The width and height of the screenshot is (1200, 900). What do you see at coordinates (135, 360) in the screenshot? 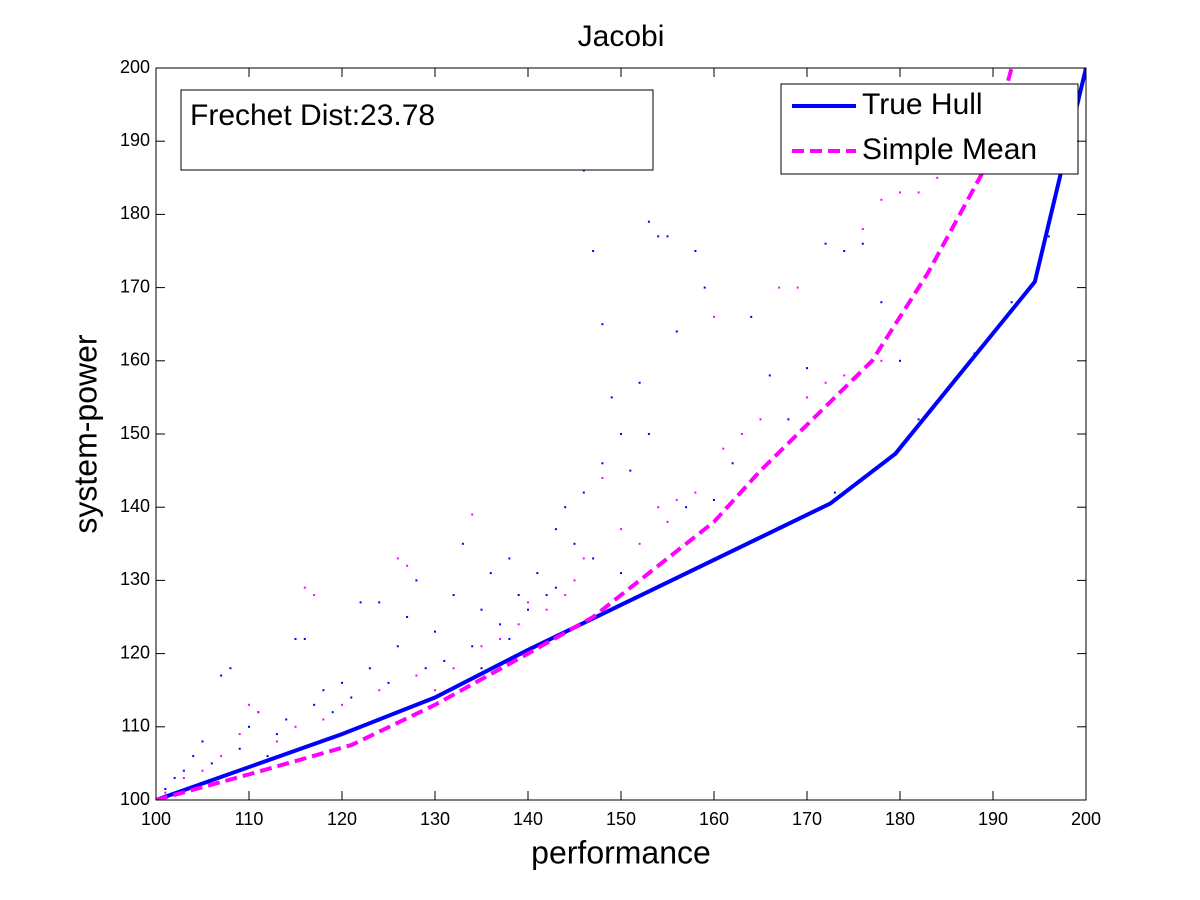
I see `y-tick-label: 160` at bounding box center [135, 360].